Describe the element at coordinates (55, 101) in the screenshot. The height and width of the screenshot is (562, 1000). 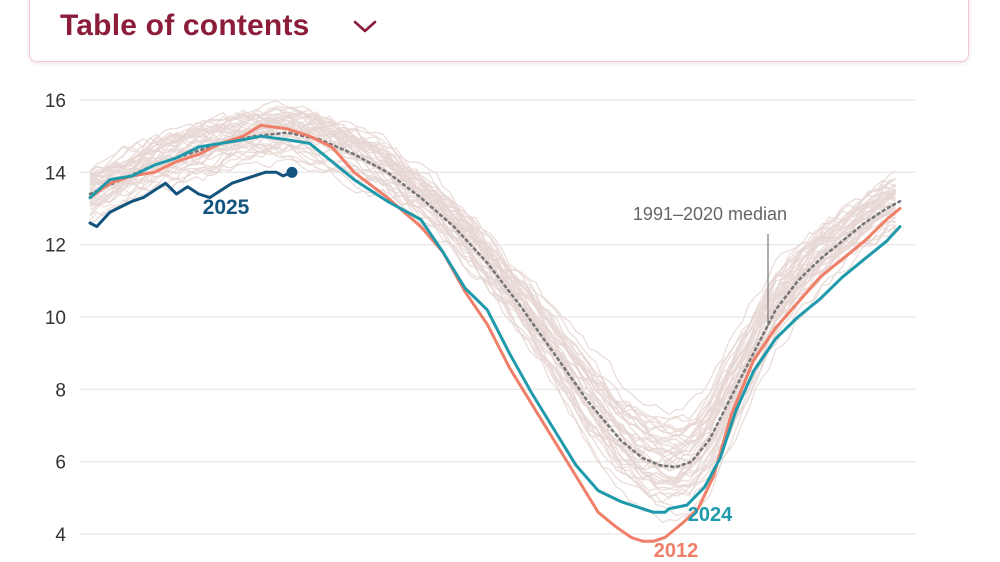
I see `y-tick-label-16: 16` at that location.